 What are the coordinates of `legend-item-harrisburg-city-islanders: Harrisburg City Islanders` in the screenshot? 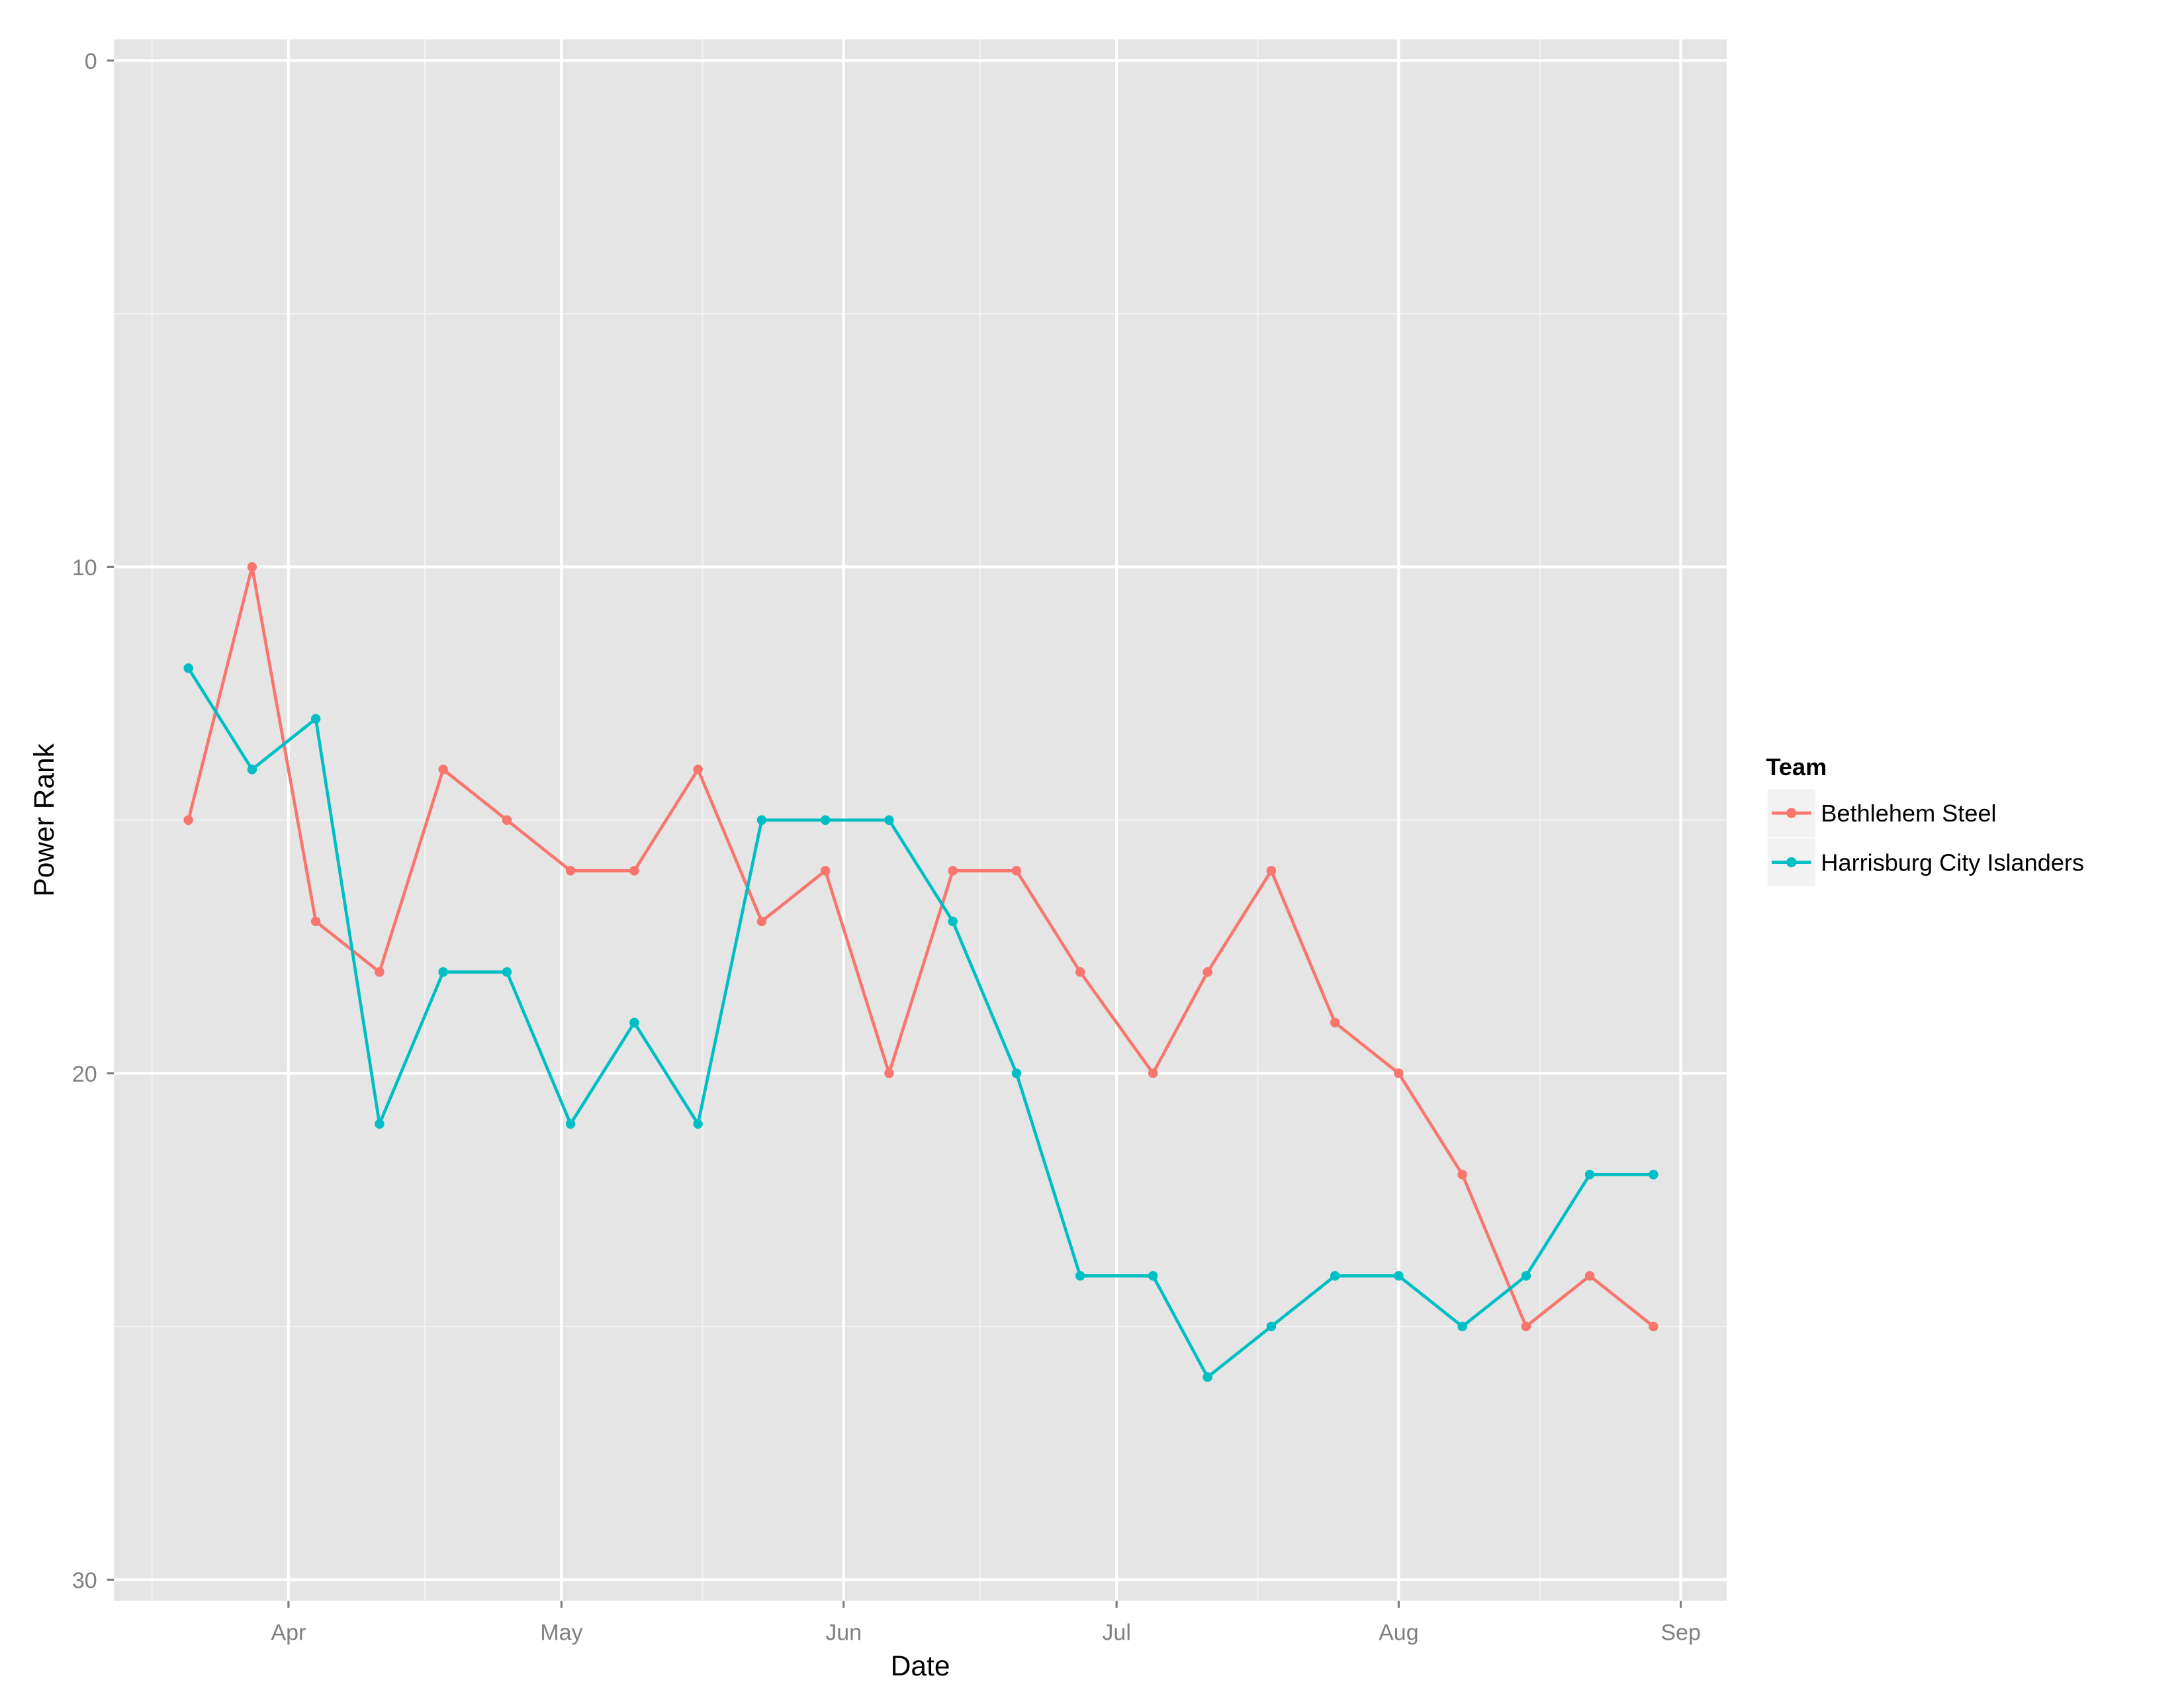 It's located at (1925, 862).